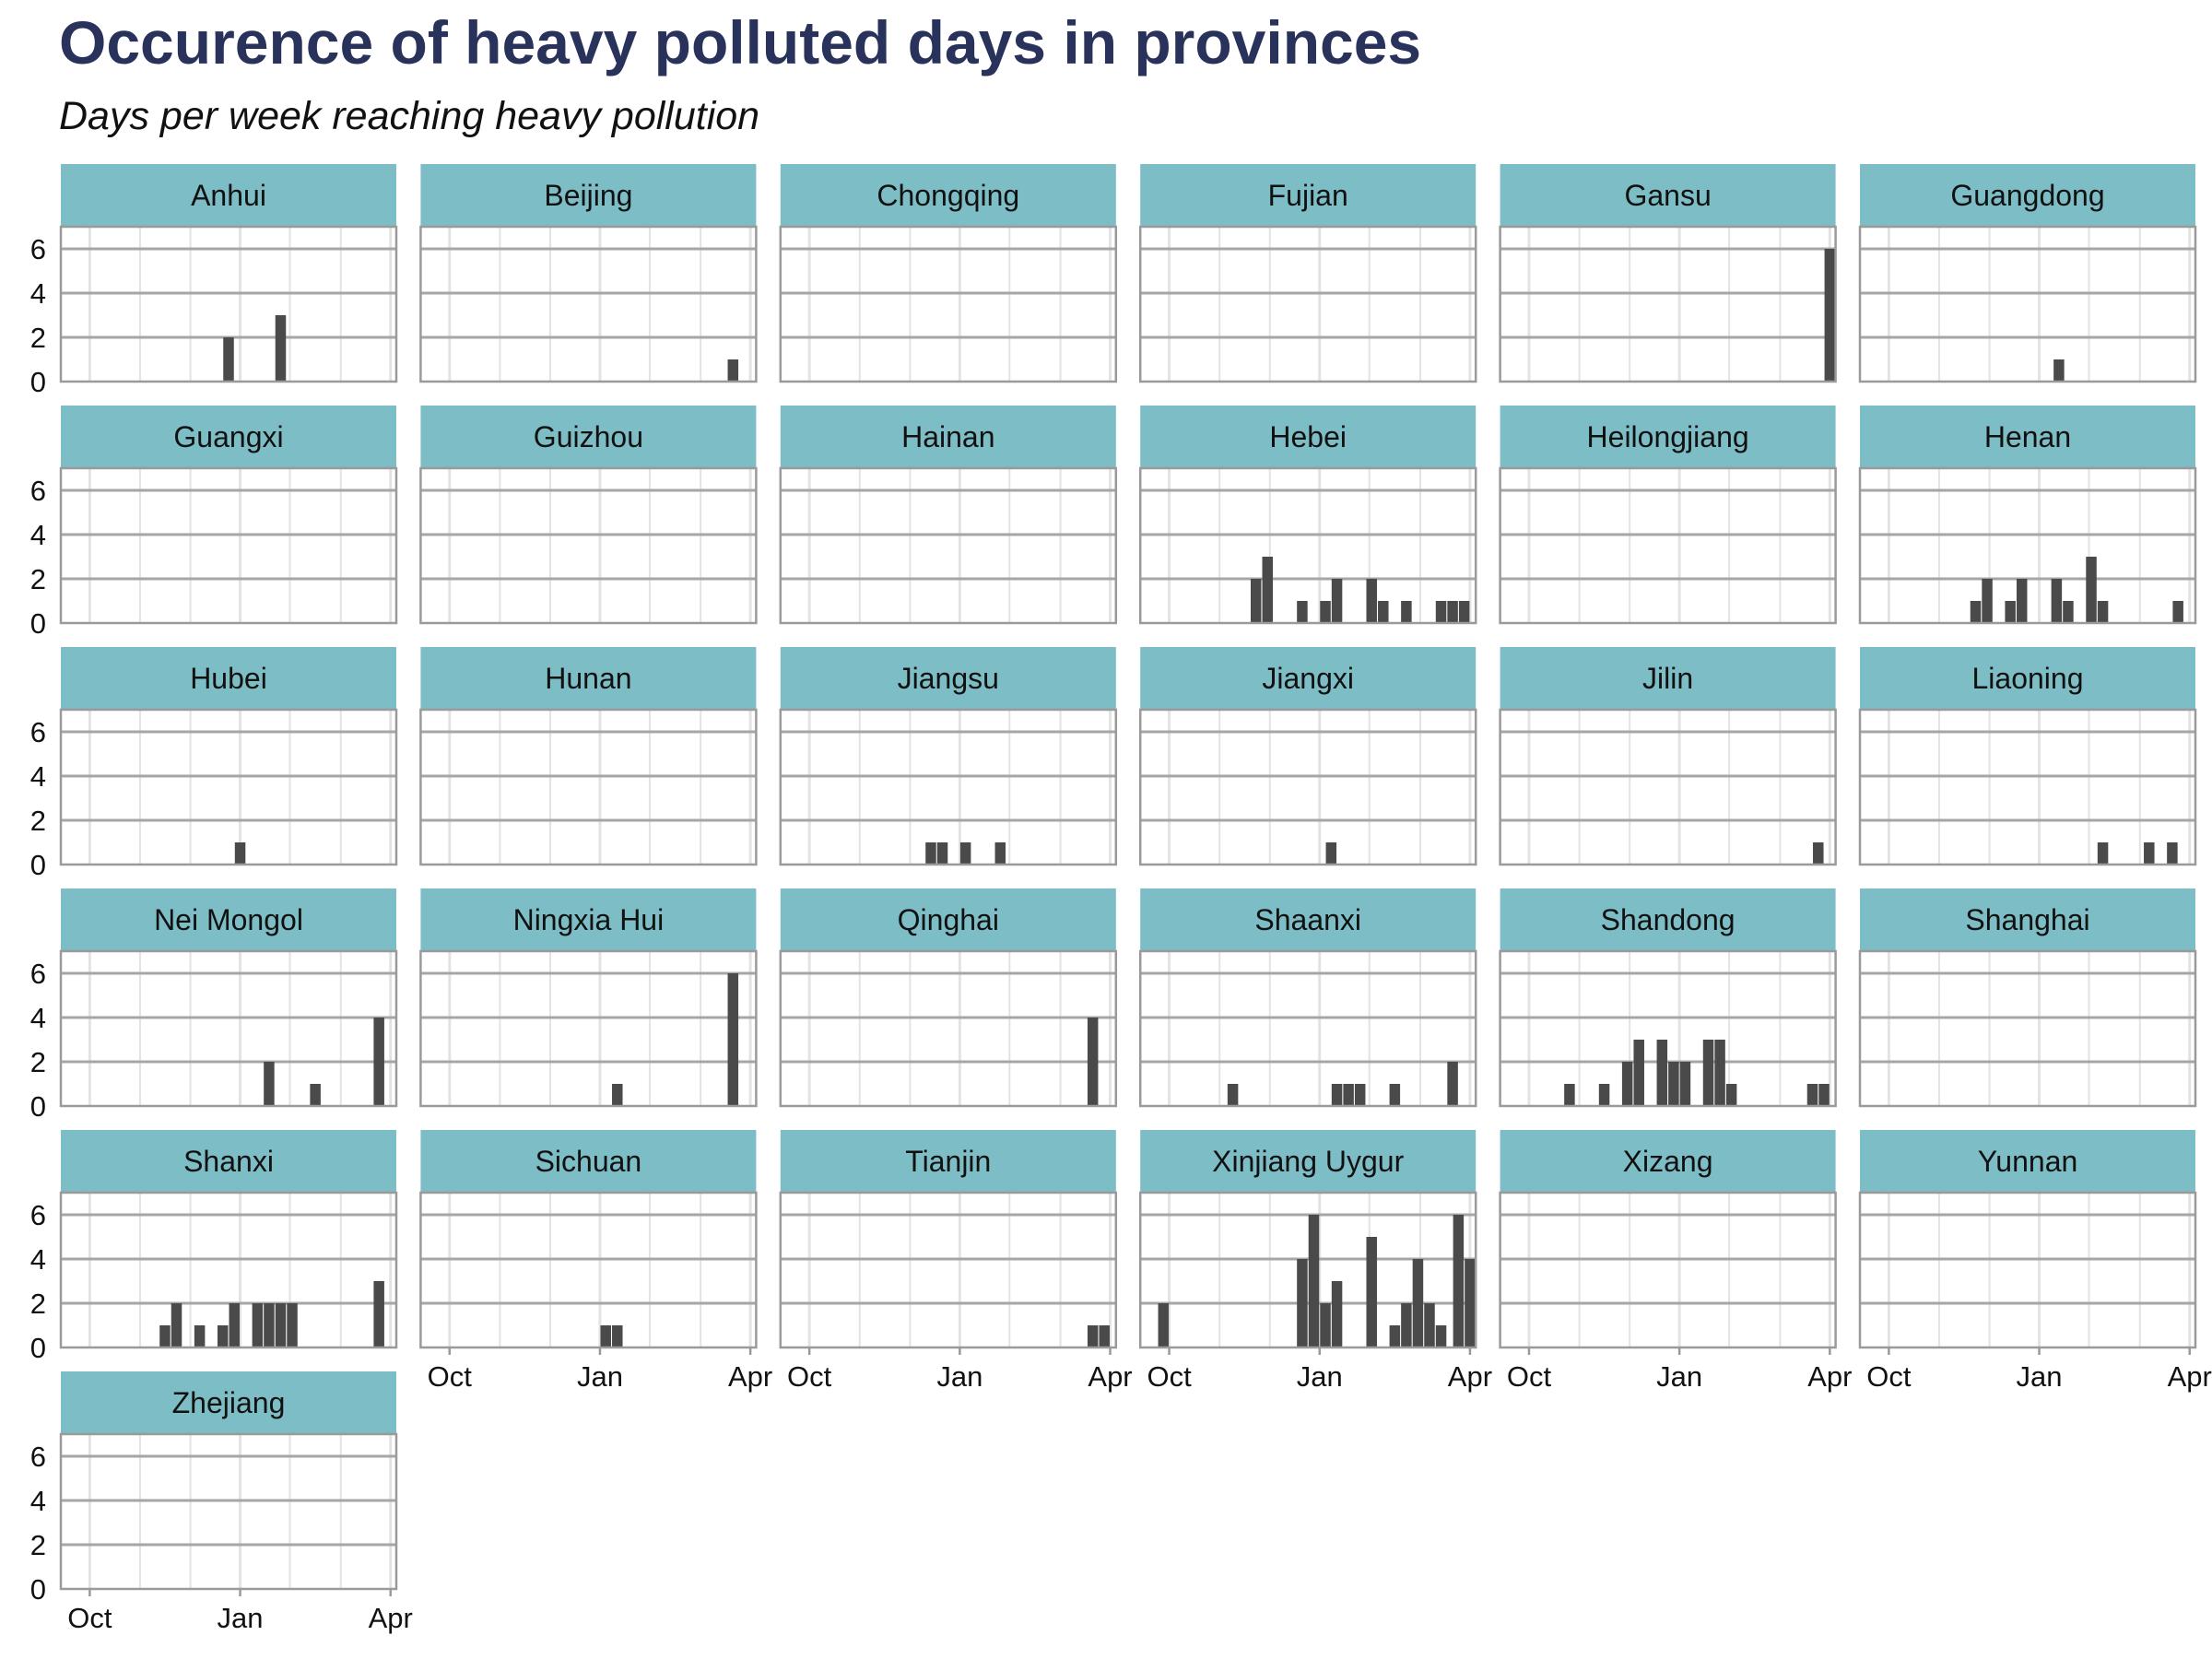  I want to click on panel: Shanghai, so click(2027, 998).